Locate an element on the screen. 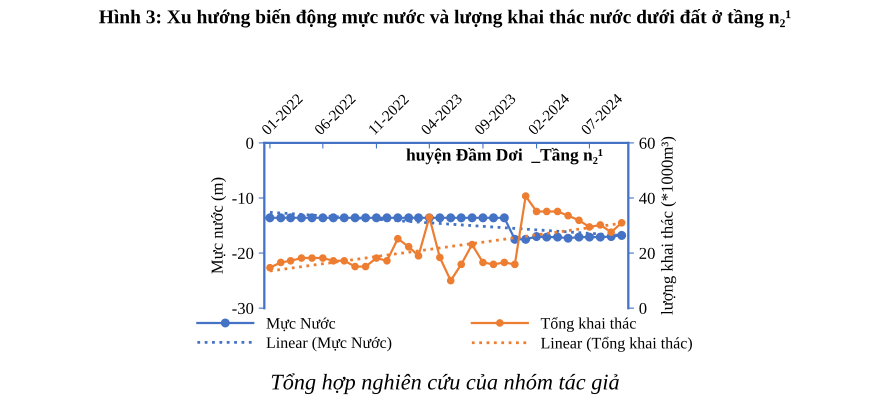 The width and height of the screenshot is (890, 406). chart-title: Hình 3: Xu hướng biến động mực nước và lượng khai thác nước dưới đất ở tầng n₂¹ is located at coordinates (444, 18).